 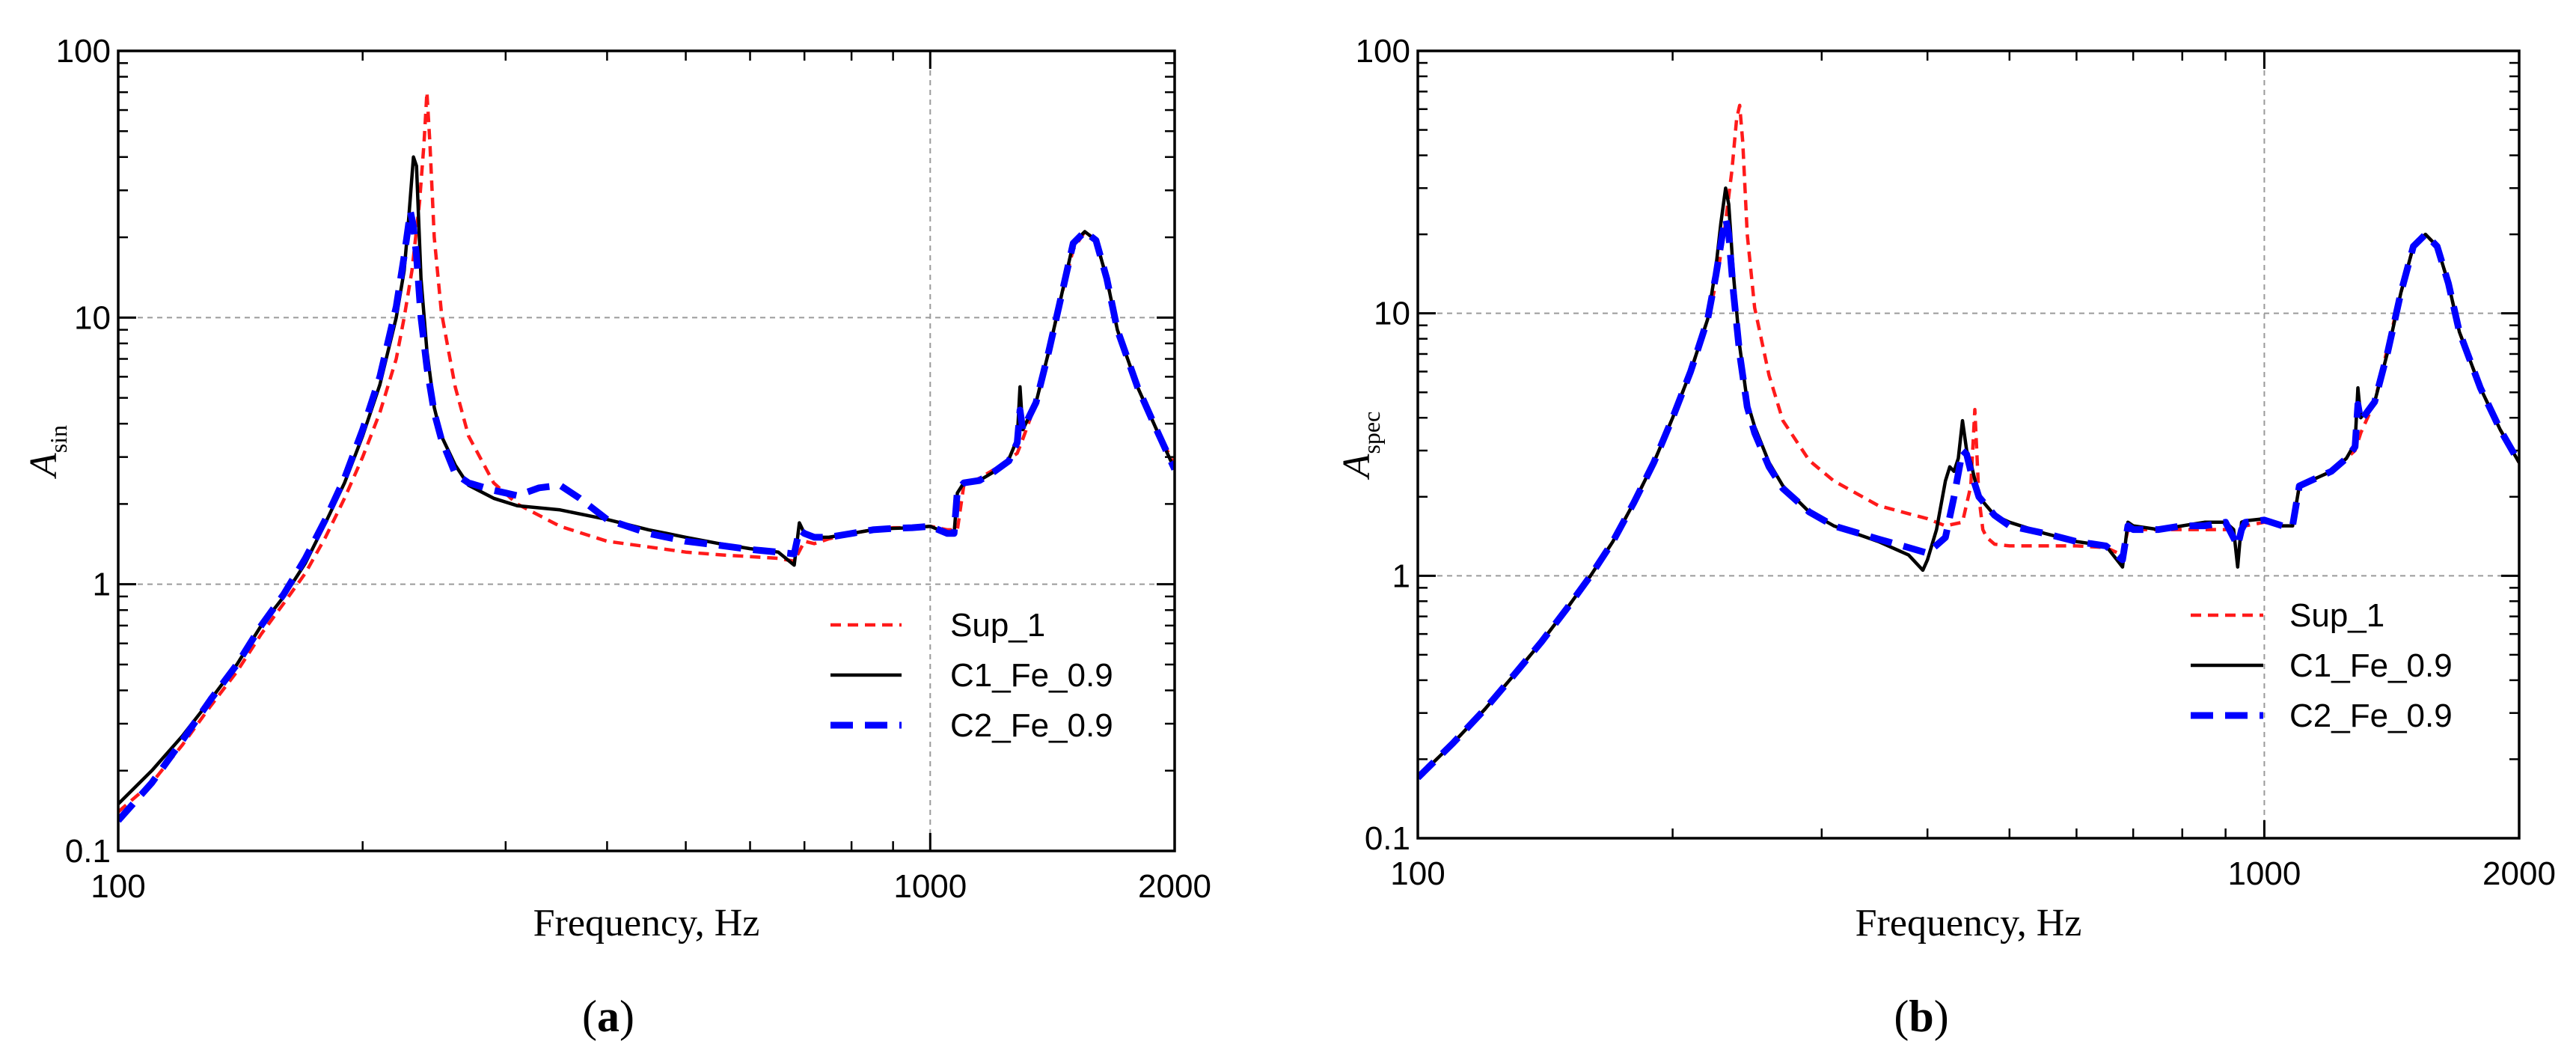 What do you see at coordinates (59, 439) in the screenshot?
I see `y-axis-title-subscript: sin` at bounding box center [59, 439].